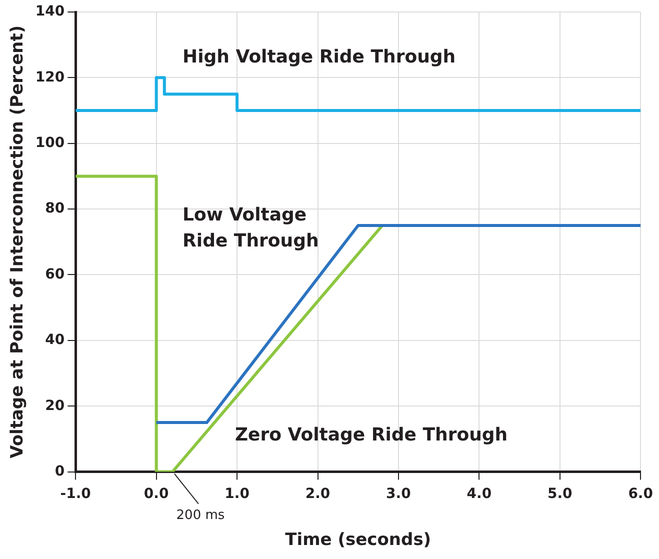  Describe the element at coordinates (399, 494) in the screenshot. I see `x-tick-label: 3.0` at that location.